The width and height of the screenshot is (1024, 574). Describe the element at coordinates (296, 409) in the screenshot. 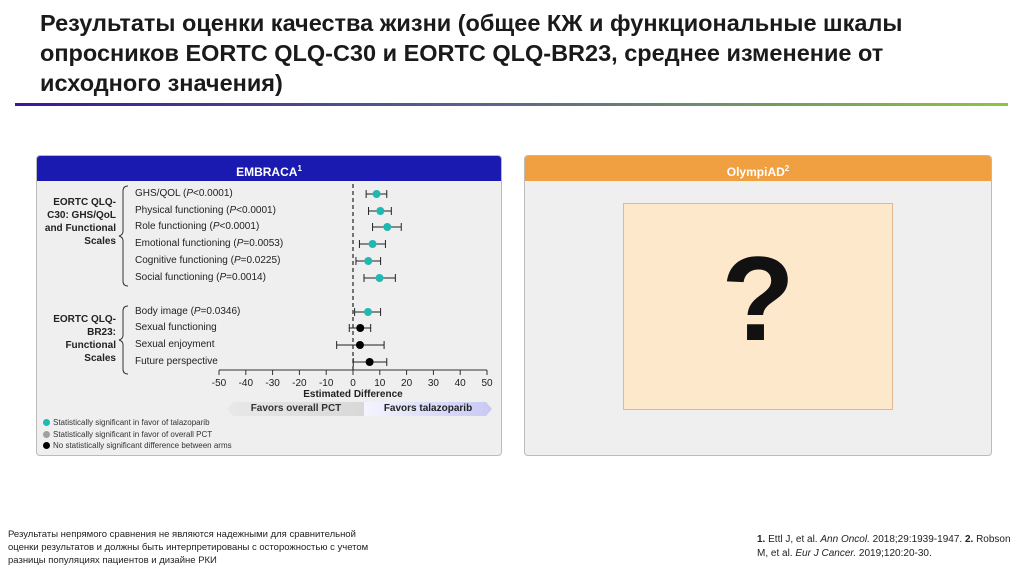

I see `favors-pct-arrow: Favors overall PCT` at that location.